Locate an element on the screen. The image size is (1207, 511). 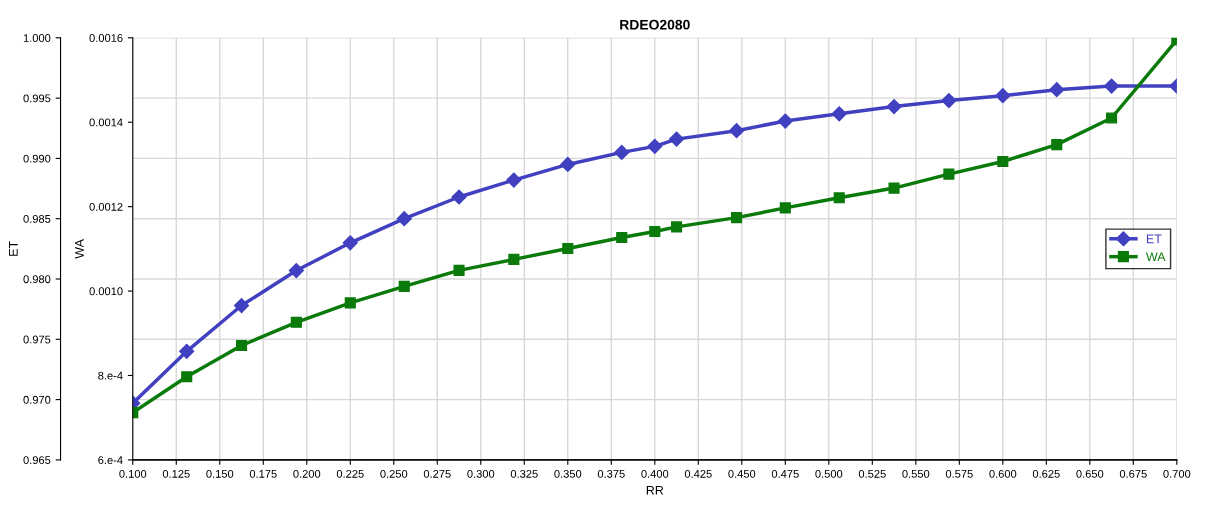
x-tick-label: 0.200 is located at coordinates (307, 473).